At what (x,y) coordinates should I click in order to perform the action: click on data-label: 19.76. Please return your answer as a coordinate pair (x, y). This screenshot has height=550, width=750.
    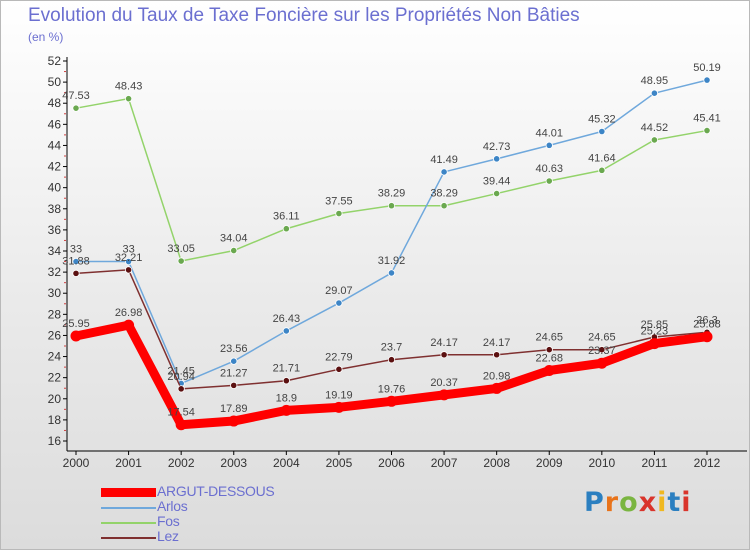
    Looking at the image, I should click on (392, 389).